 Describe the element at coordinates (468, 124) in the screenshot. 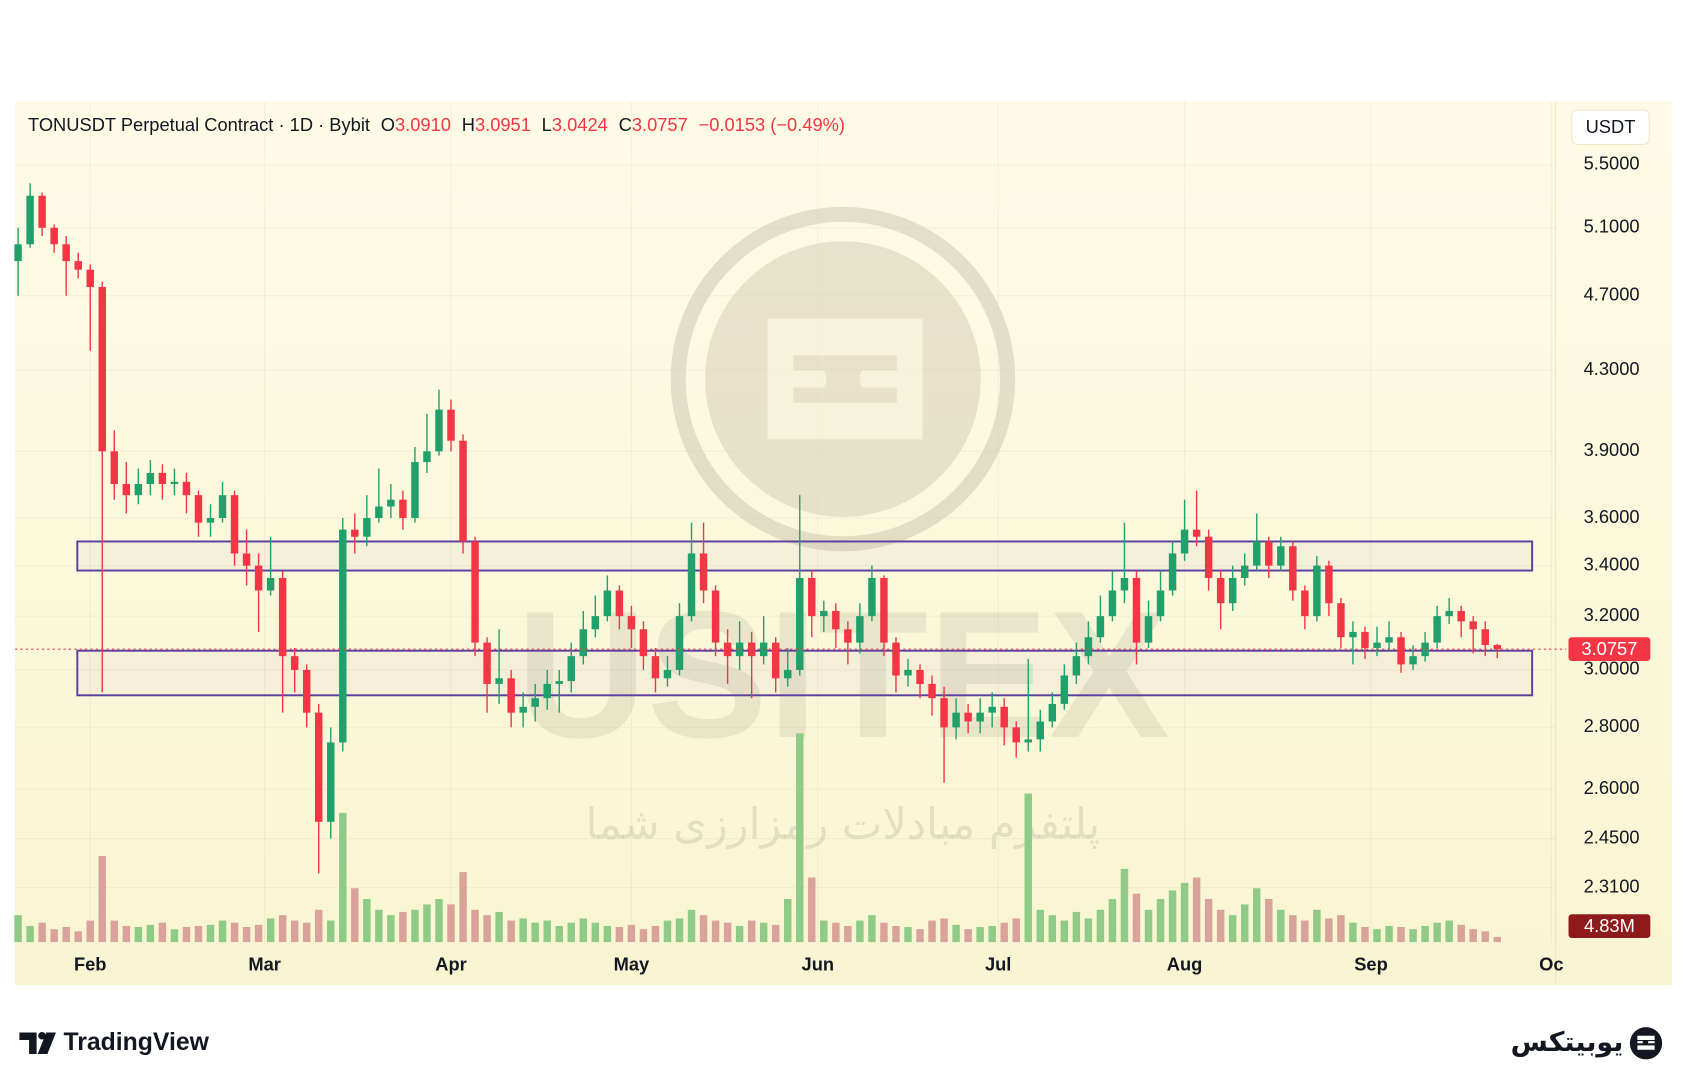

I see `header-field-label: H` at that location.